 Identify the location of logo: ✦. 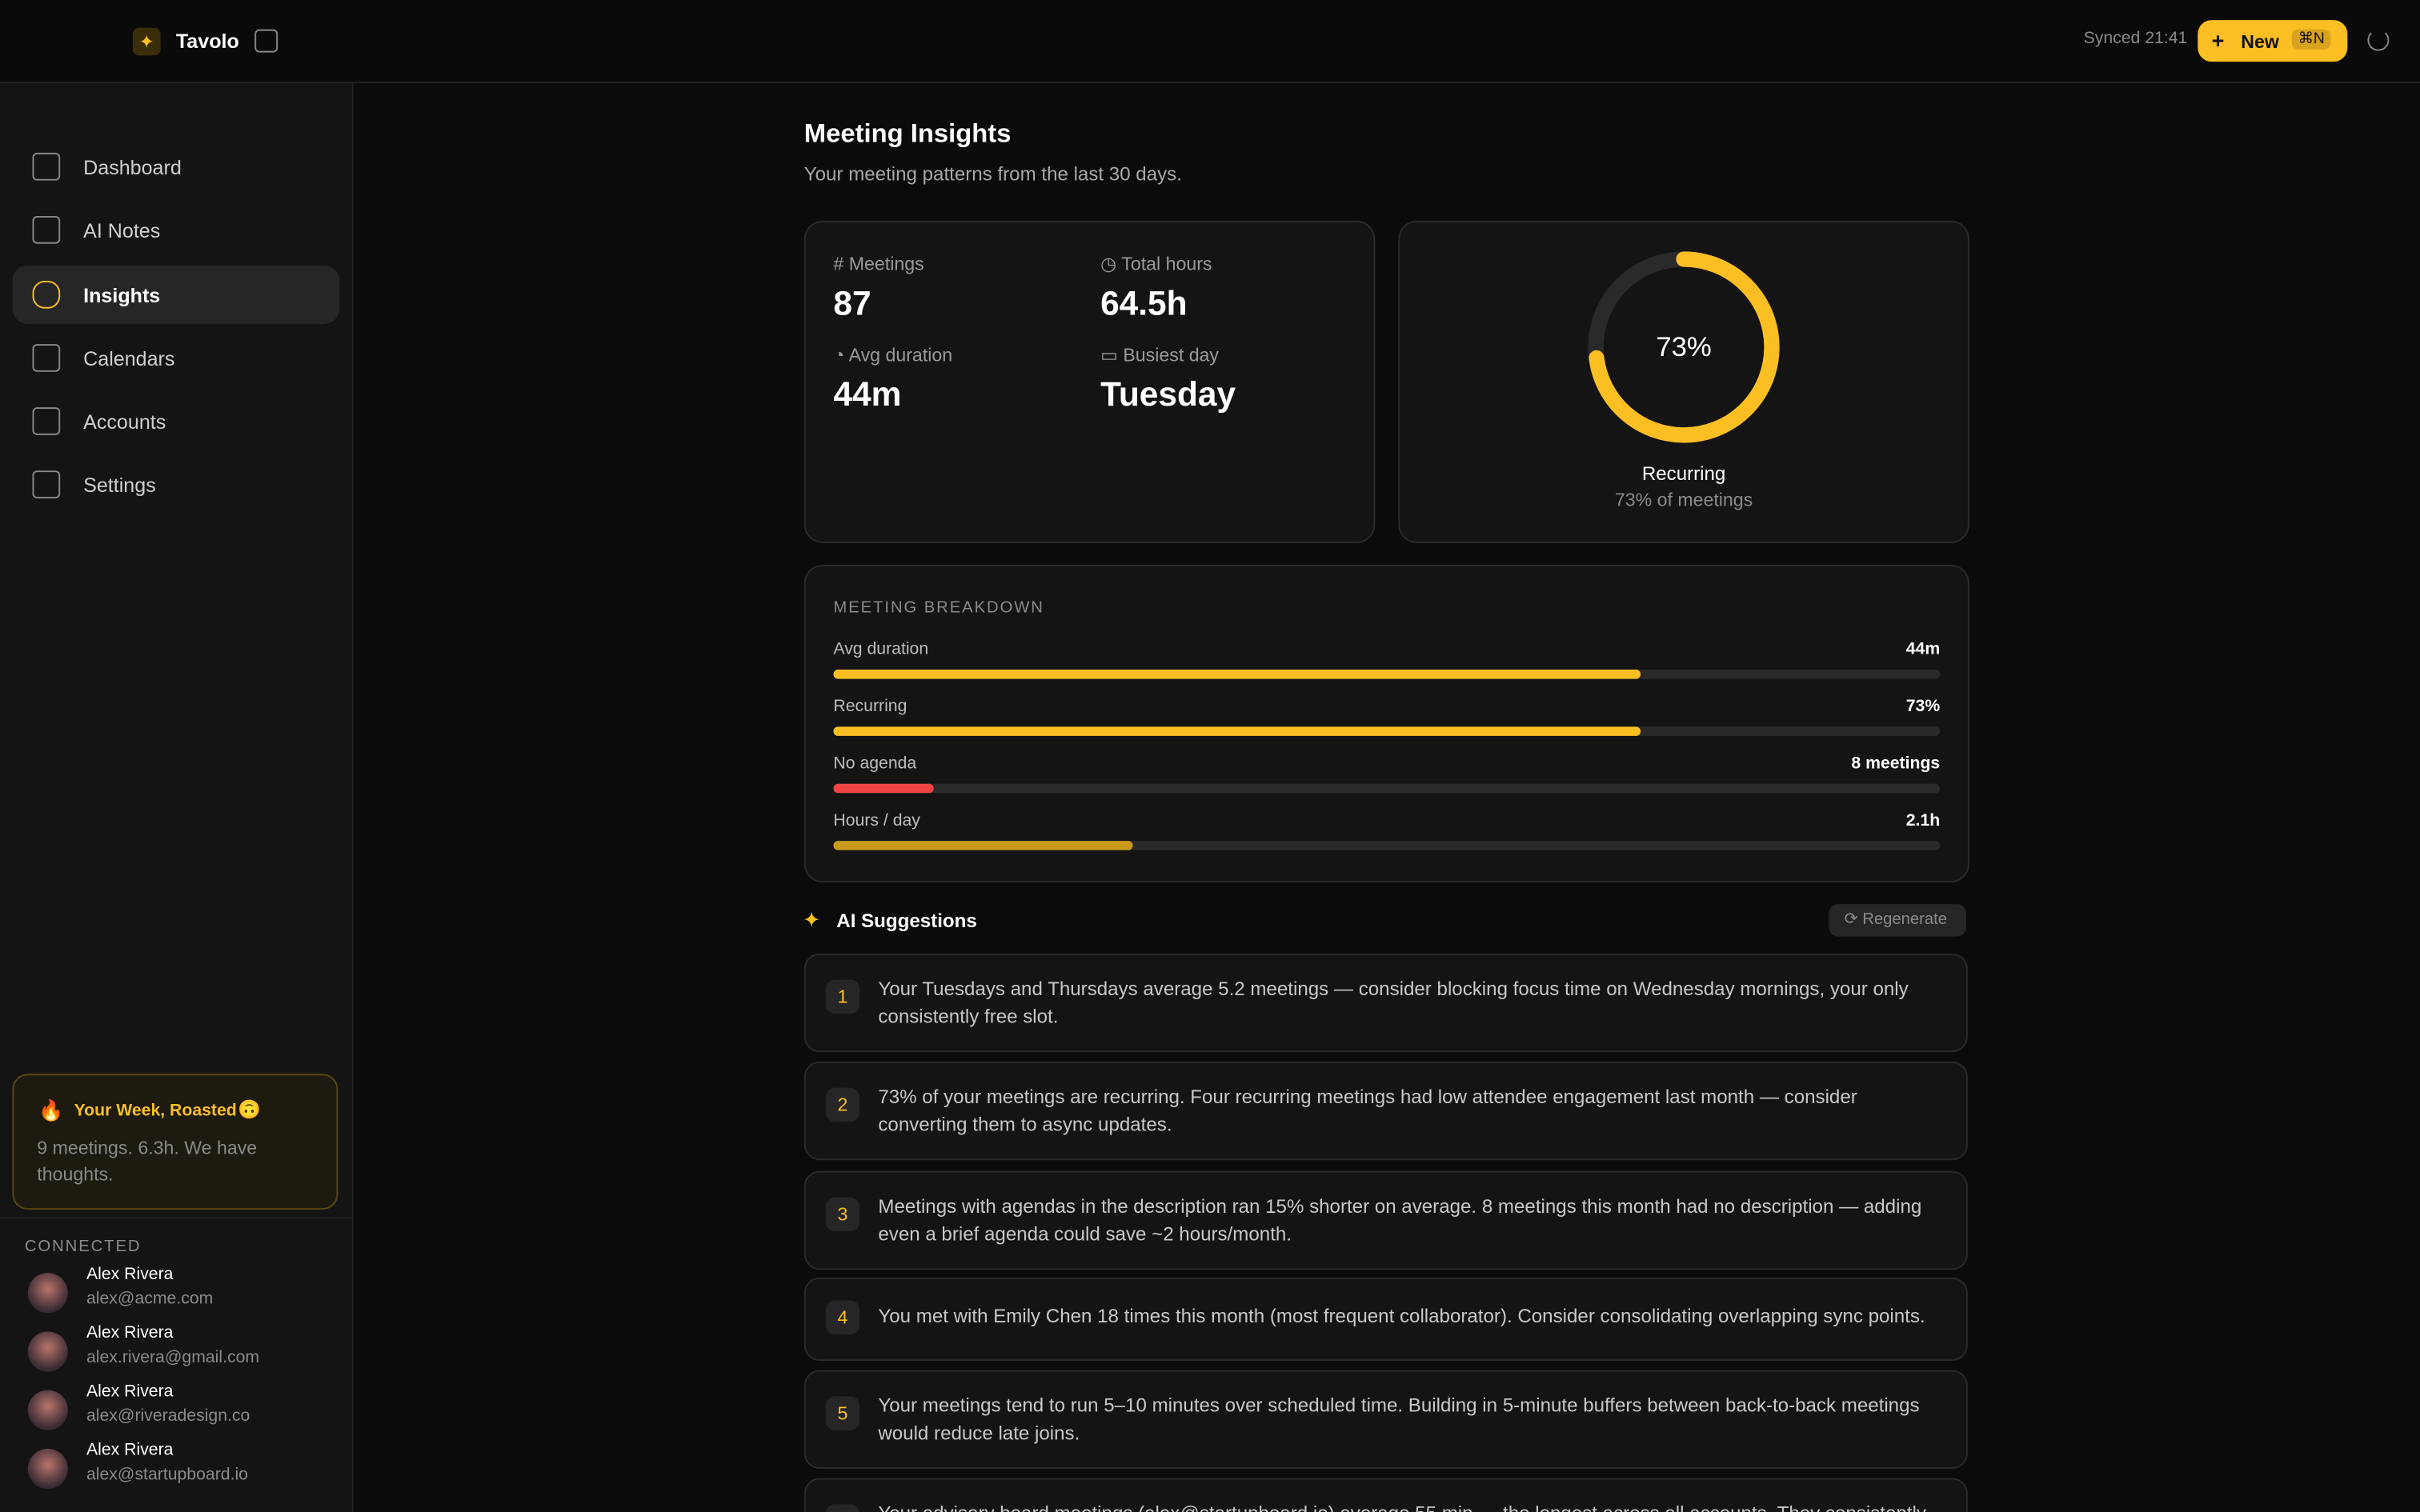
(146, 41).